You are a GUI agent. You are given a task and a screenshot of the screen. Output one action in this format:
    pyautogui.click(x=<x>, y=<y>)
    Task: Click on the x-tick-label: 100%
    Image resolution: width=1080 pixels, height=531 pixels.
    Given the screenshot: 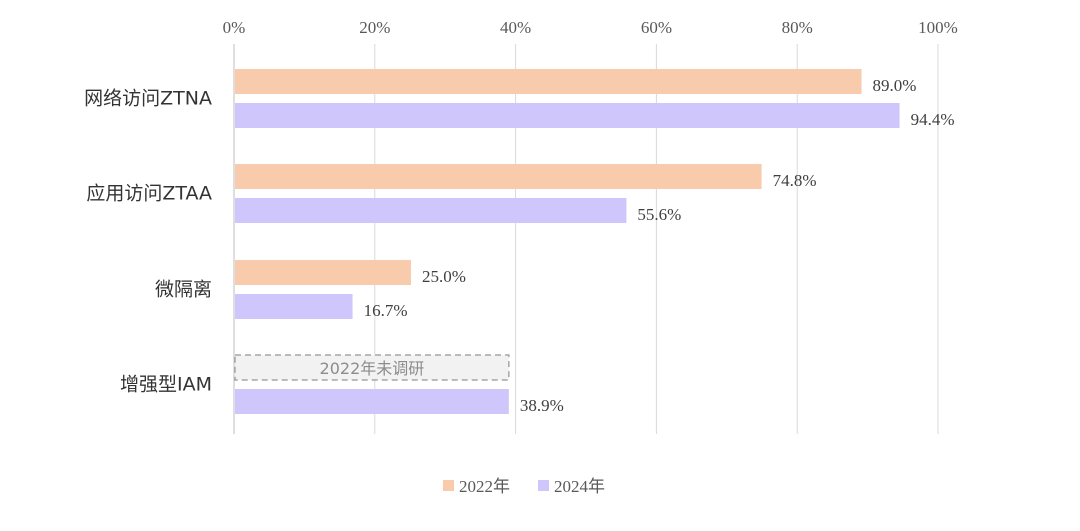 What is the action you would take?
    pyautogui.click(x=938, y=27)
    